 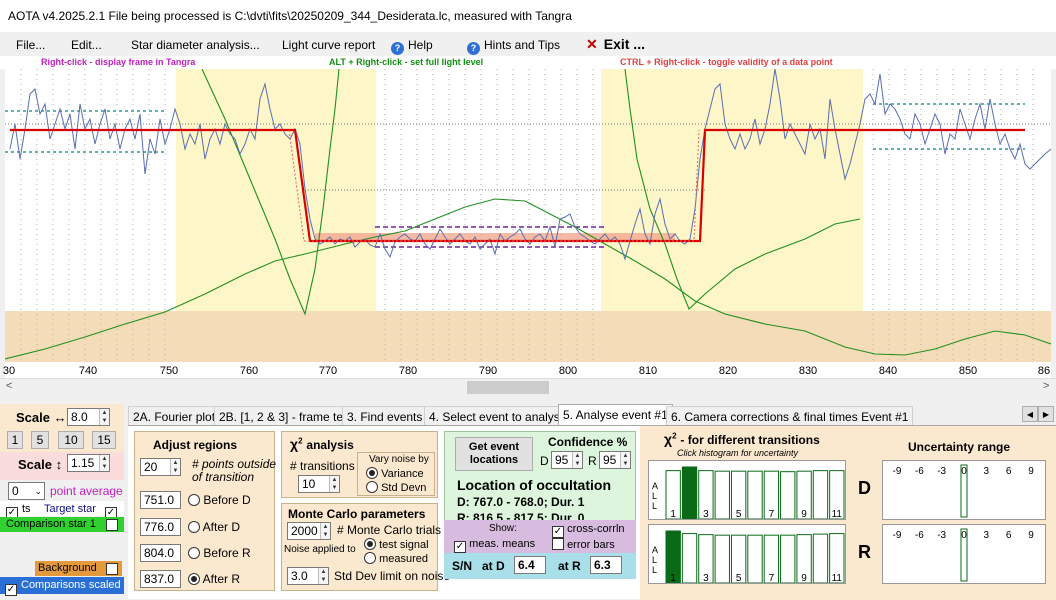 What do you see at coordinates (26, 491) in the screenshot?
I see `point-average-select: 0 ⌄` at bounding box center [26, 491].